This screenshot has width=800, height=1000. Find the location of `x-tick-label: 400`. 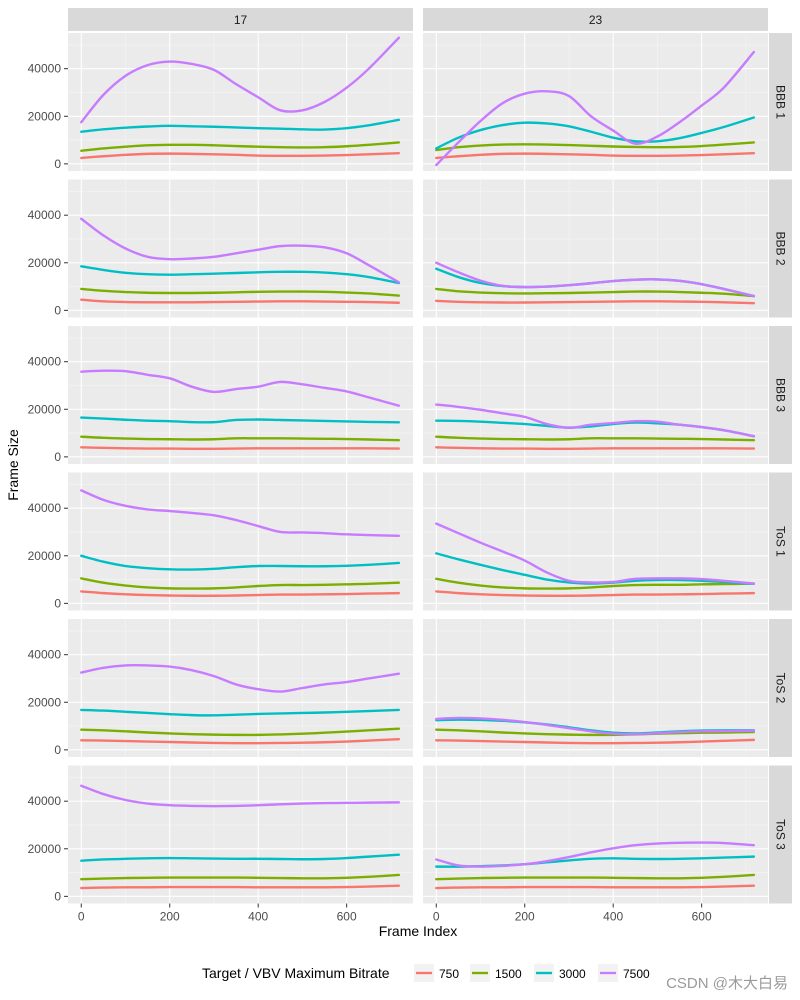

x-tick-label: 400 is located at coordinates (613, 917).